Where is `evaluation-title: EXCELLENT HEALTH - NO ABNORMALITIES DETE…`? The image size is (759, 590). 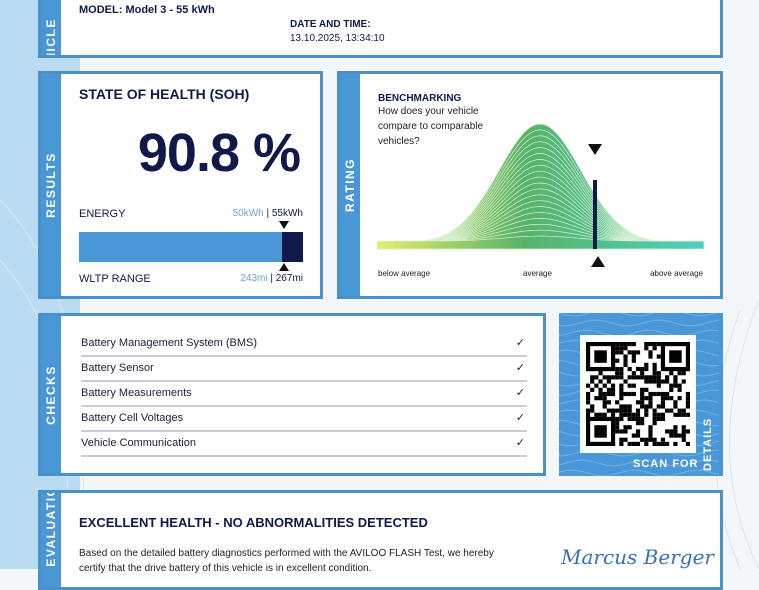 evaluation-title: EXCELLENT HEALTH - NO ABNORMALITIES DETE… is located at coordinates (253, 522).